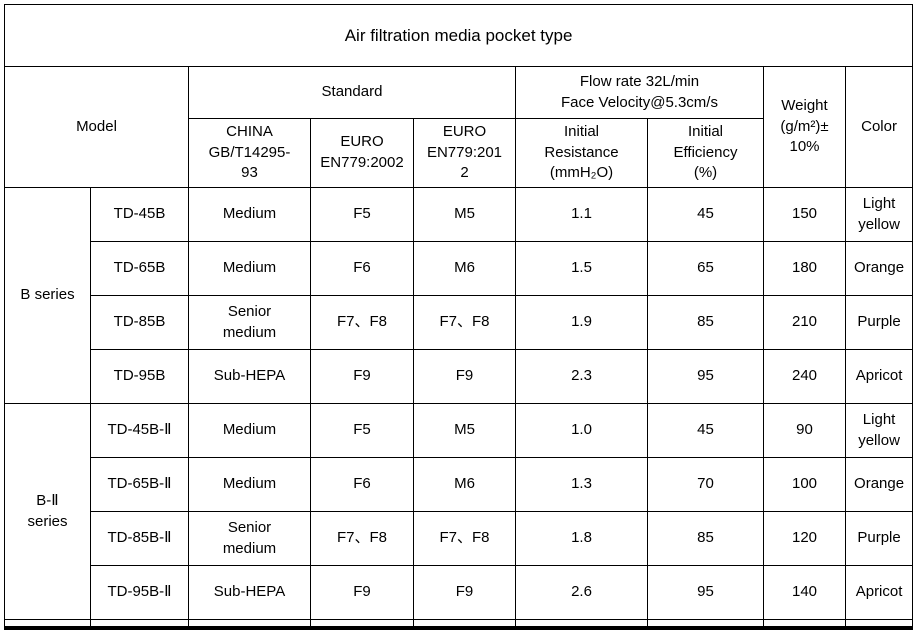 The image size is (914, 633). I want to click on header-initial-efficiency: Initial Efficiency (%), so click(705, 153).